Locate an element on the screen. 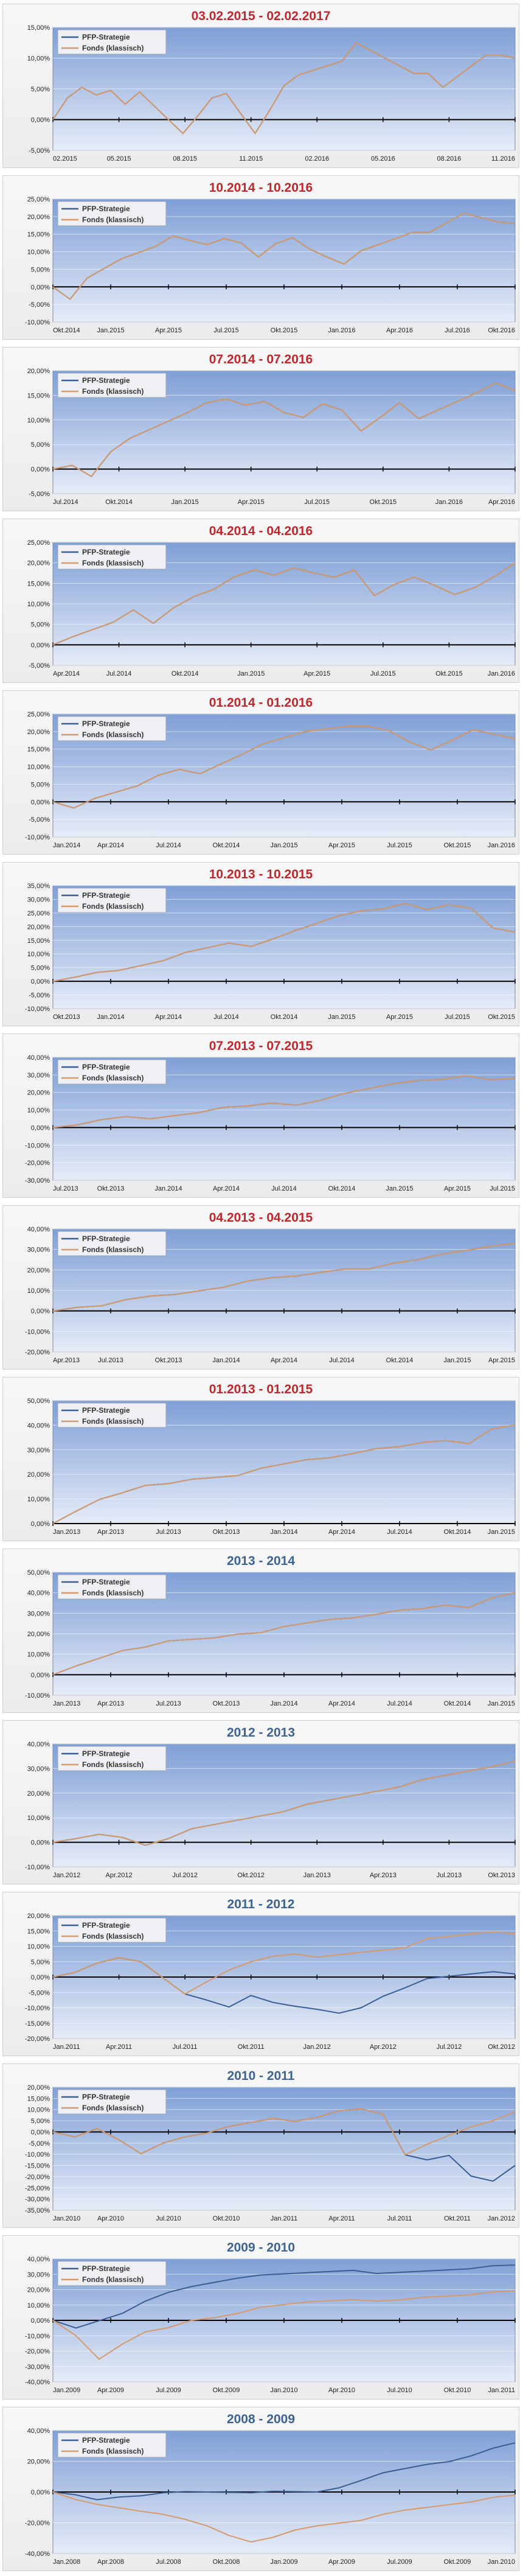 The width and height of the screenshot is (523, 2576). x-tick-label: Jul.2010 is located at coordinates (169, 2218).